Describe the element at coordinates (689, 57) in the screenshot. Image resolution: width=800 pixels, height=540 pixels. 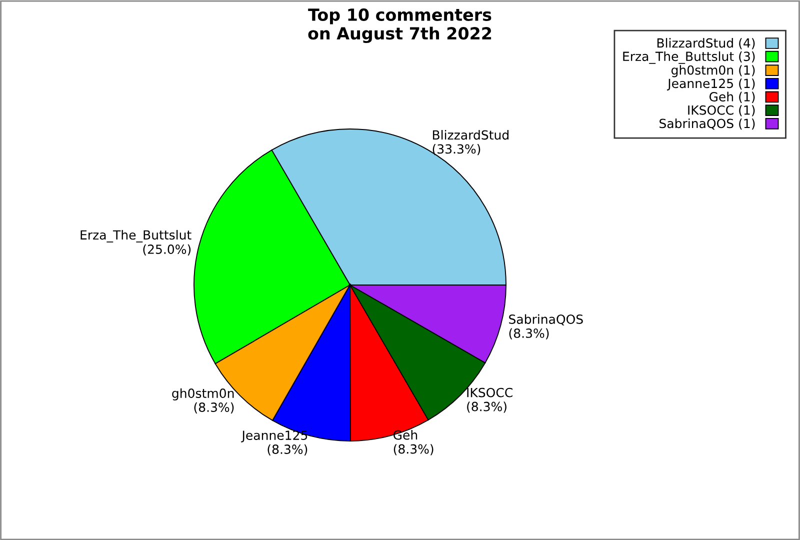
I see `text: Erza_The_Buttslut (3)` at that location.